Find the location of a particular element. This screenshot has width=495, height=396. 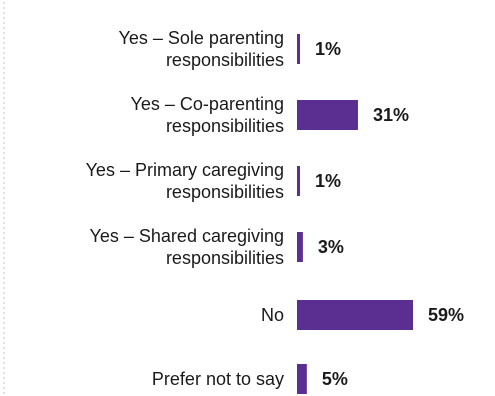

category-label-4-line-0: No is located at coordinates (272, 315).